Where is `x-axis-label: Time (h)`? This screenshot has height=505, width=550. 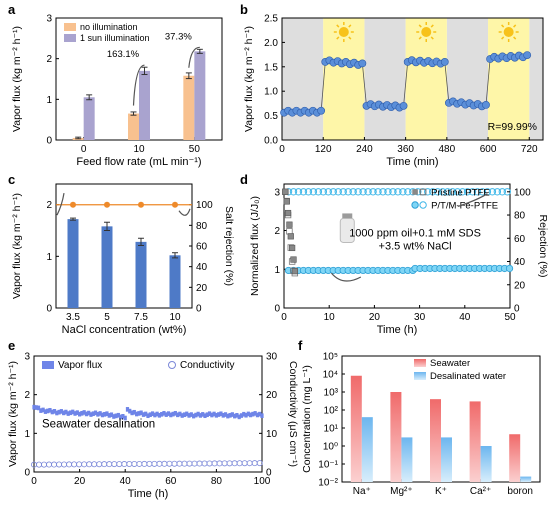 x-axis-label: Time (h) is located at coordinates (397, 330).